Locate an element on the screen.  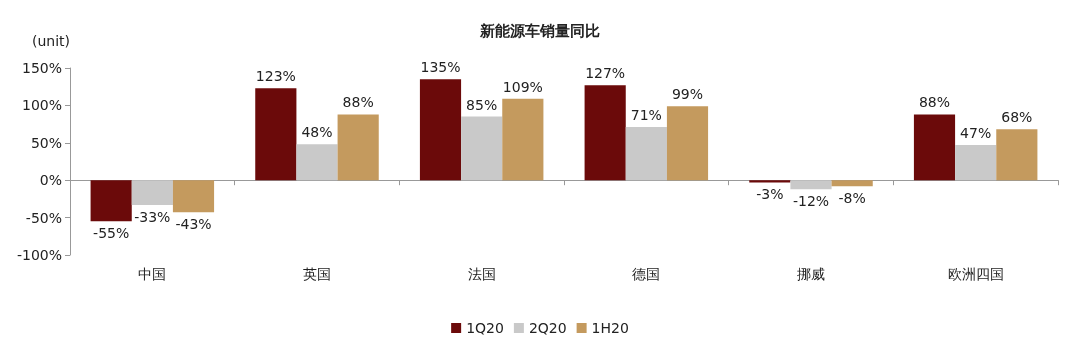
x-tick-label: 英国 is located at coordinates (317, 274).